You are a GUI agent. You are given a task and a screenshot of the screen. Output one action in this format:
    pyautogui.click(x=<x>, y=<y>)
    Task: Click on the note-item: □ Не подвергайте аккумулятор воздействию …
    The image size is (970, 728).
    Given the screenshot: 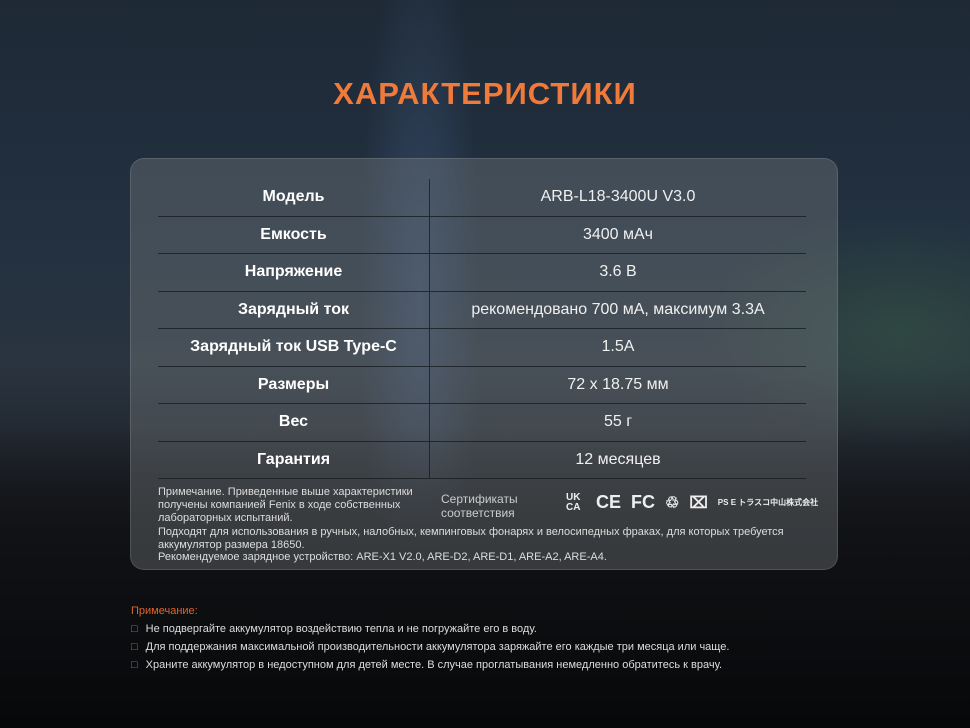 What is the action you would take?
    pyautogui.click(x=430, y=629)
    